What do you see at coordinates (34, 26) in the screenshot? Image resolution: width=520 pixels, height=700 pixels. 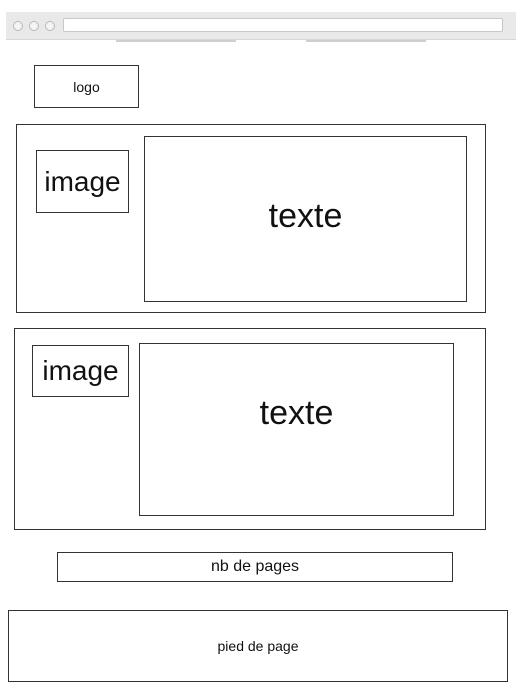 I see `window-minimize-icon` at bounding box center [34, 26].